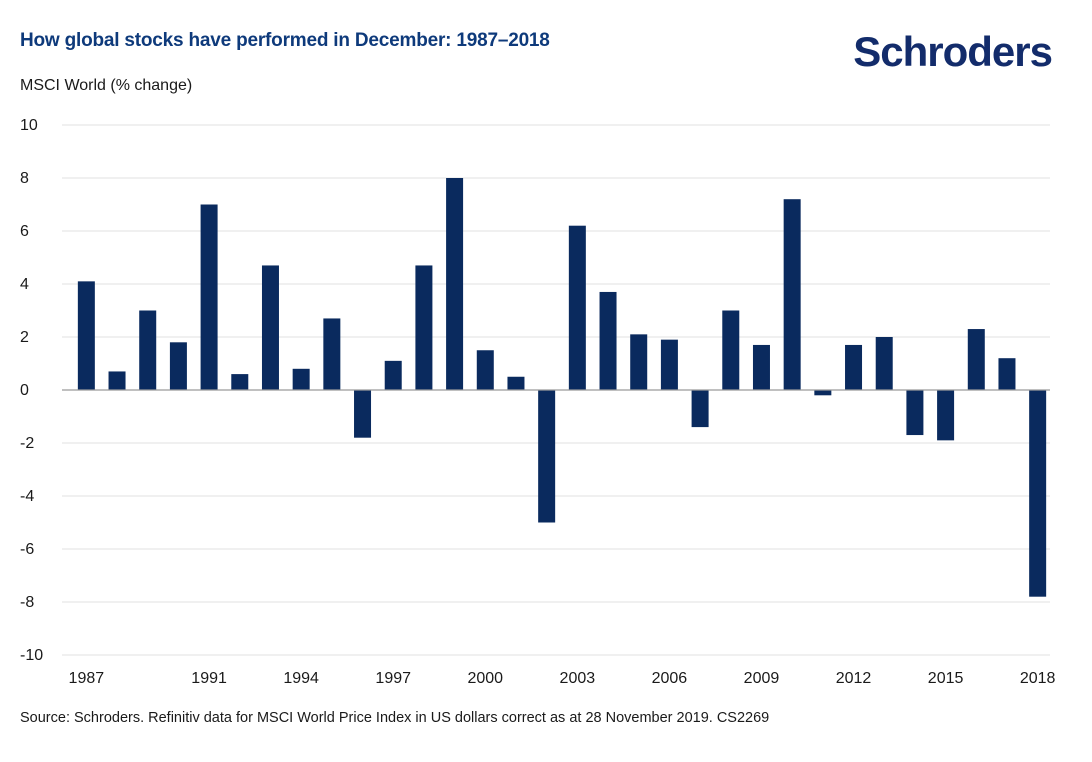 This screenshot has width=1092, height=762. Describe the element at coordinates (577, 307) in the screenshot. I see `bar-2003` at that location.